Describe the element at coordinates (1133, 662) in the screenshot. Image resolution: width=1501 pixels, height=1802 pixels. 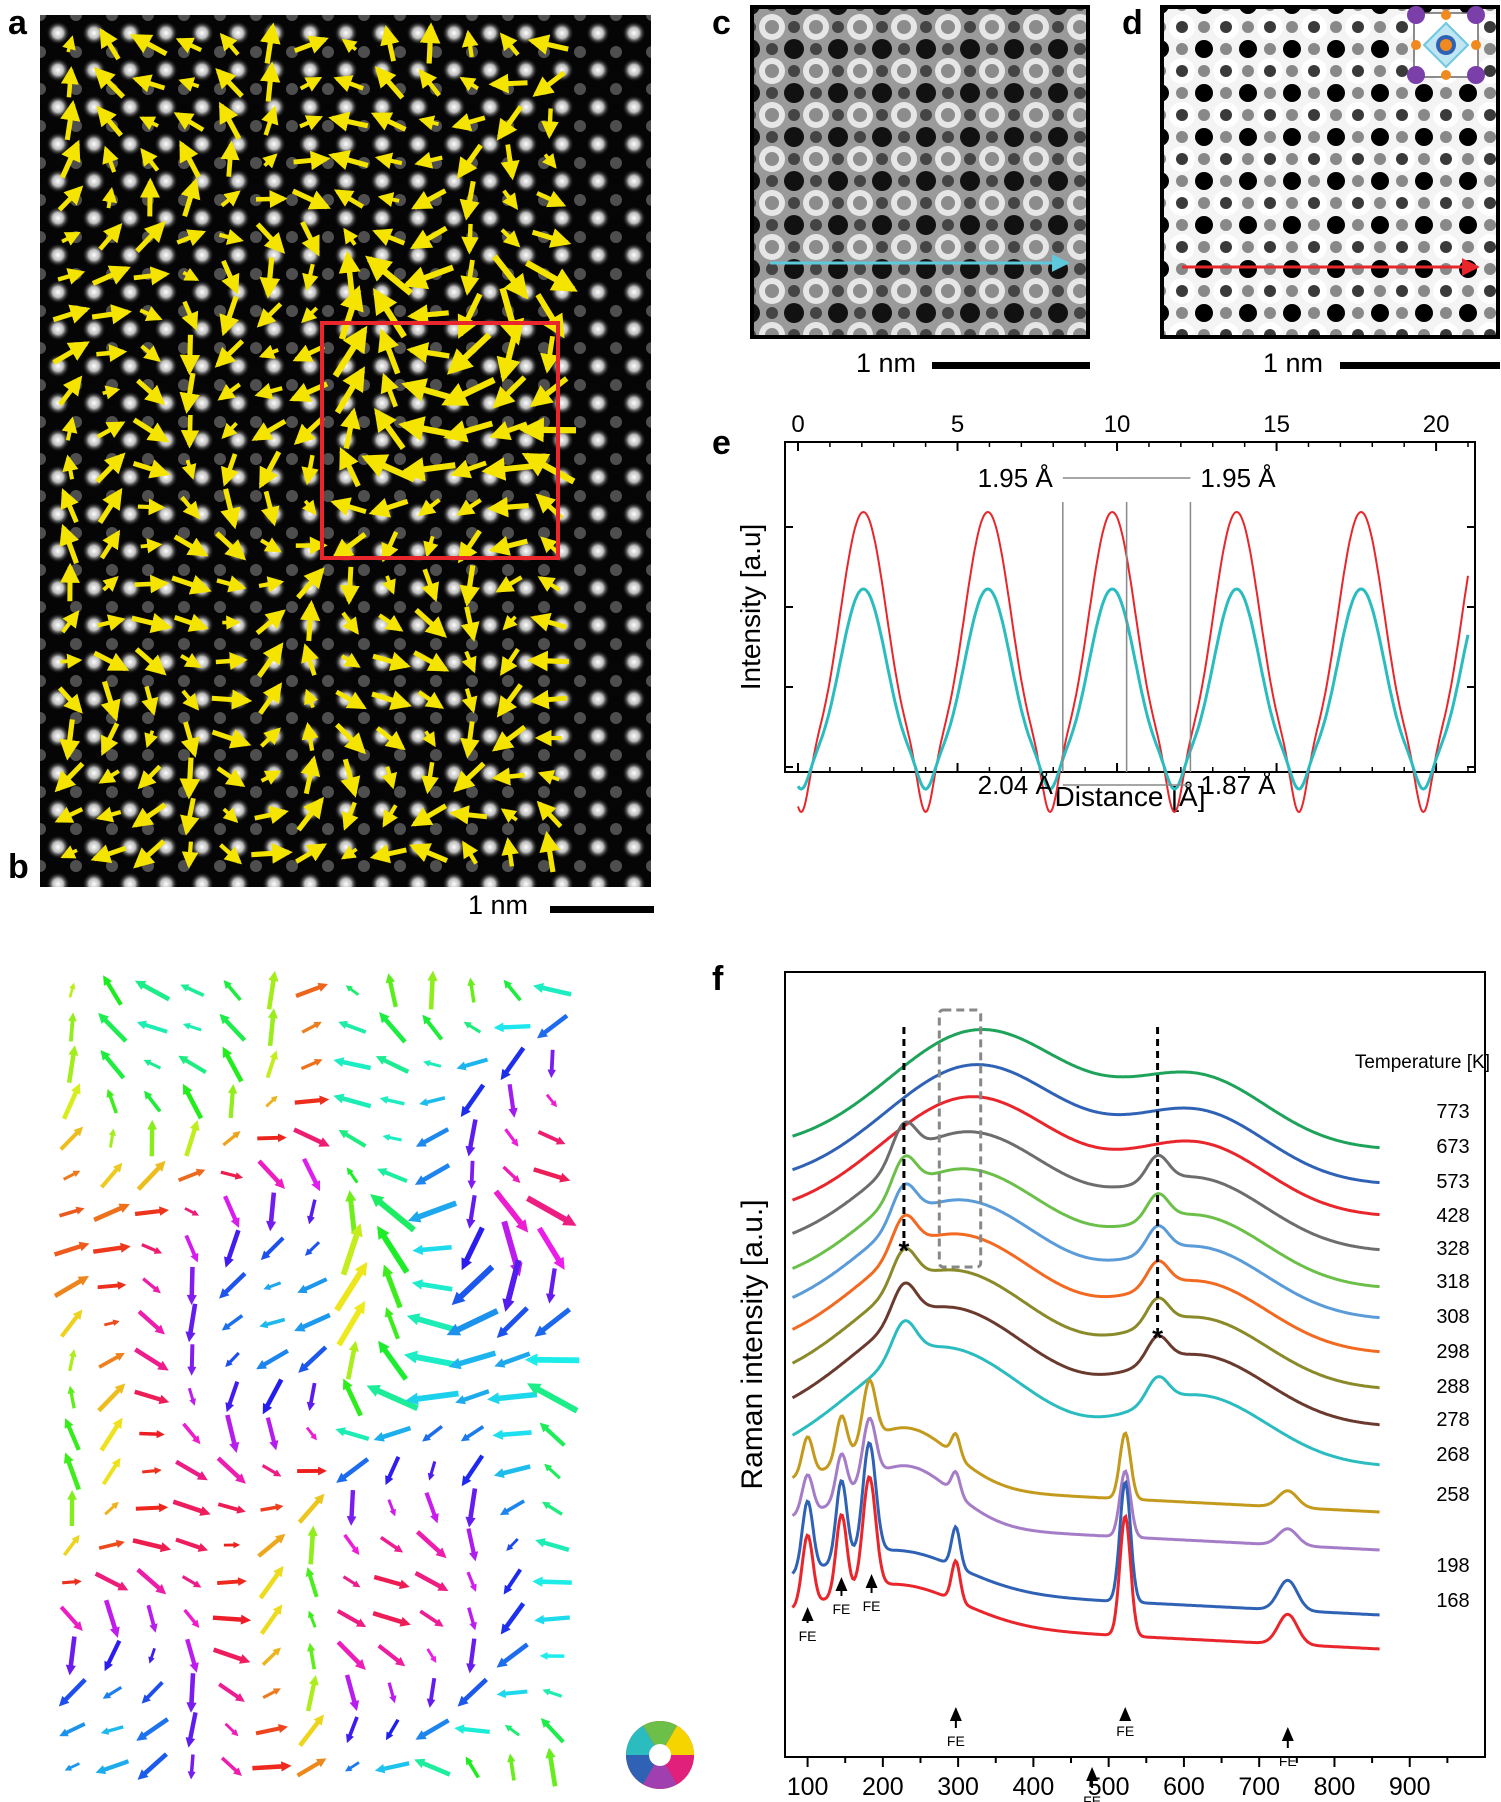
I see `series-line-red` at that location.